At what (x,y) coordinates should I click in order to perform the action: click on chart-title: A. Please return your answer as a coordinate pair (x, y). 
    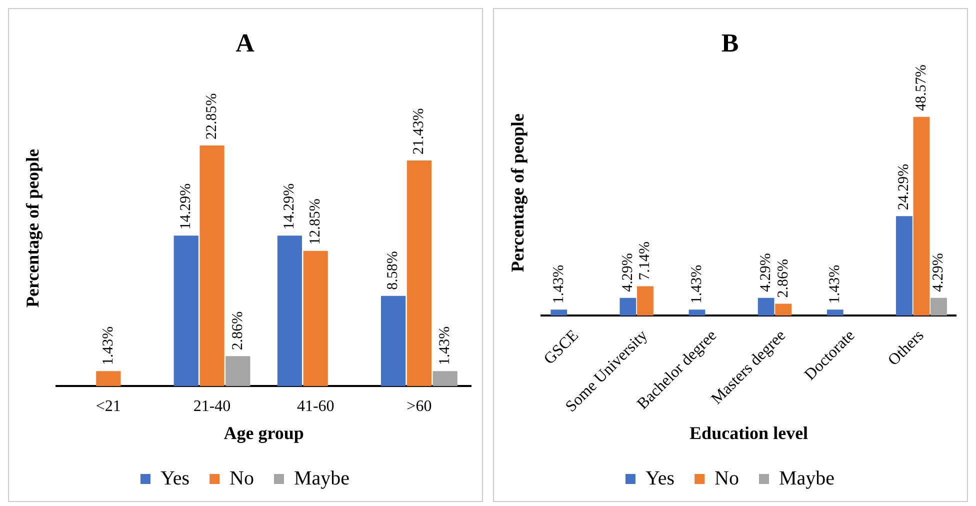
    Looking at the image, I should click on (245, 43).